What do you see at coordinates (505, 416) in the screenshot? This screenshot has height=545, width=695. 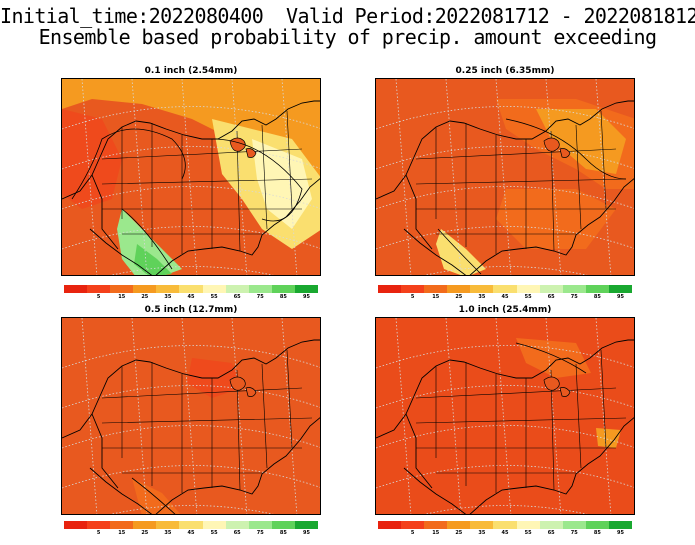 I see `panel-4-map` at bounding box center [505, 416].